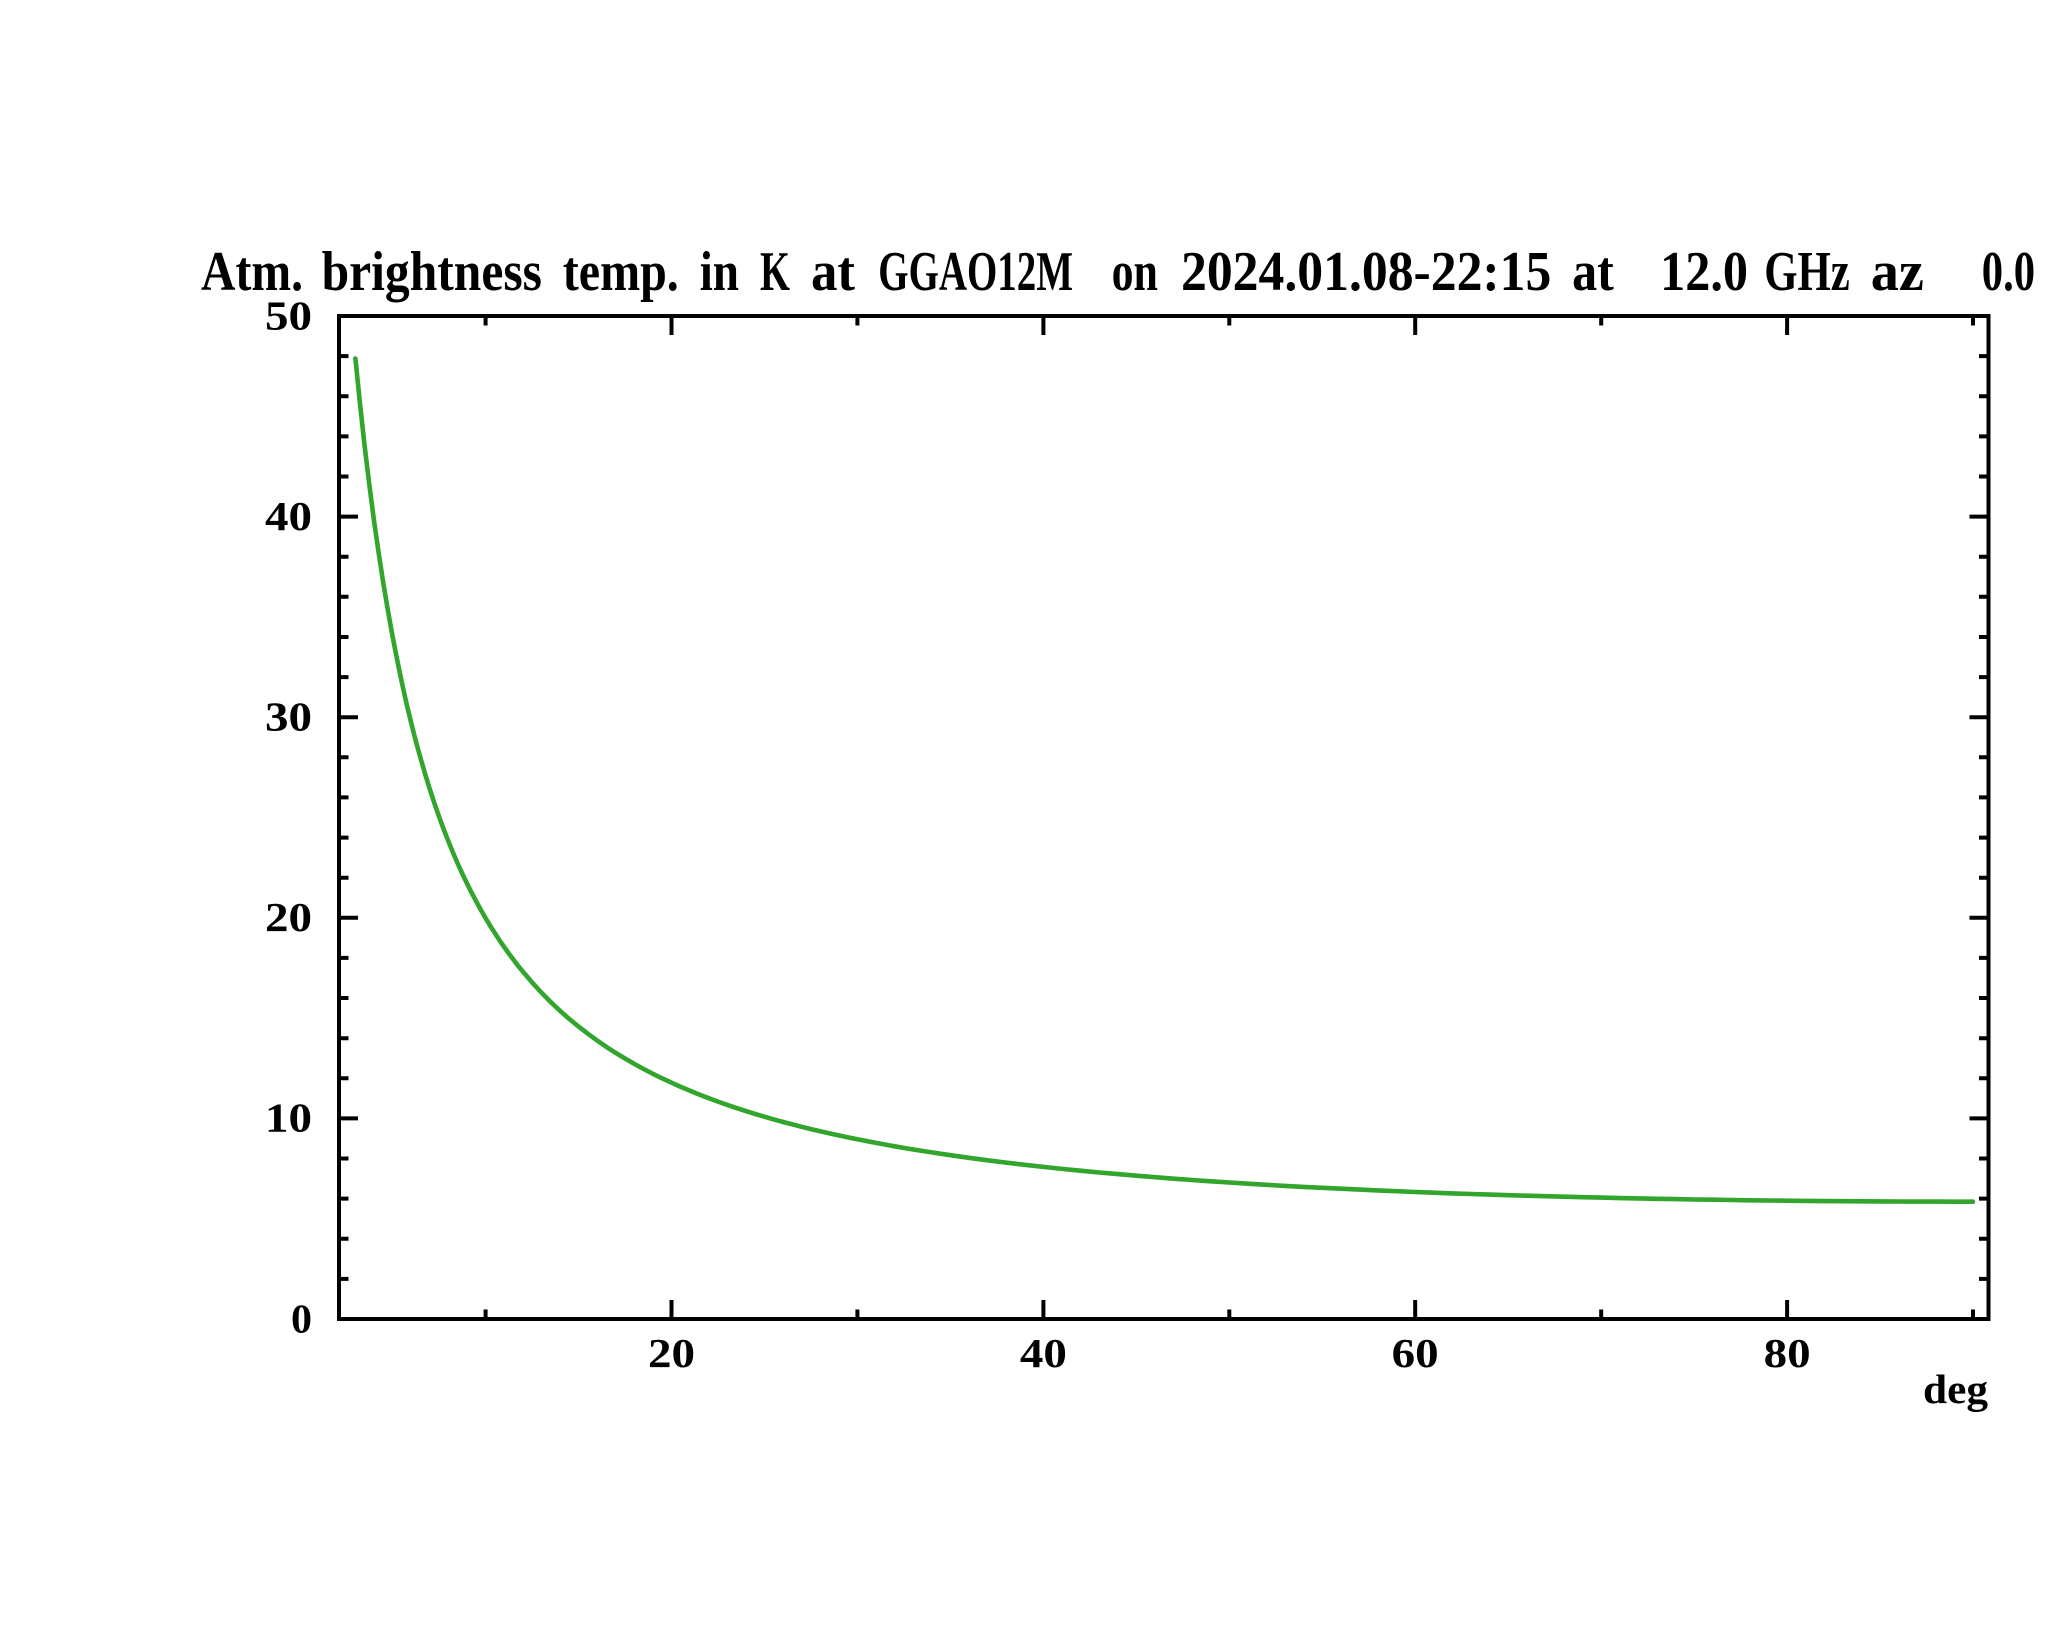 The width and height of the screenshot is (2048, 1635). Describe the element at coordinates (1366, 272) in the screenshot. I see `svg-text: 2024.01.08-22:15` at that location.